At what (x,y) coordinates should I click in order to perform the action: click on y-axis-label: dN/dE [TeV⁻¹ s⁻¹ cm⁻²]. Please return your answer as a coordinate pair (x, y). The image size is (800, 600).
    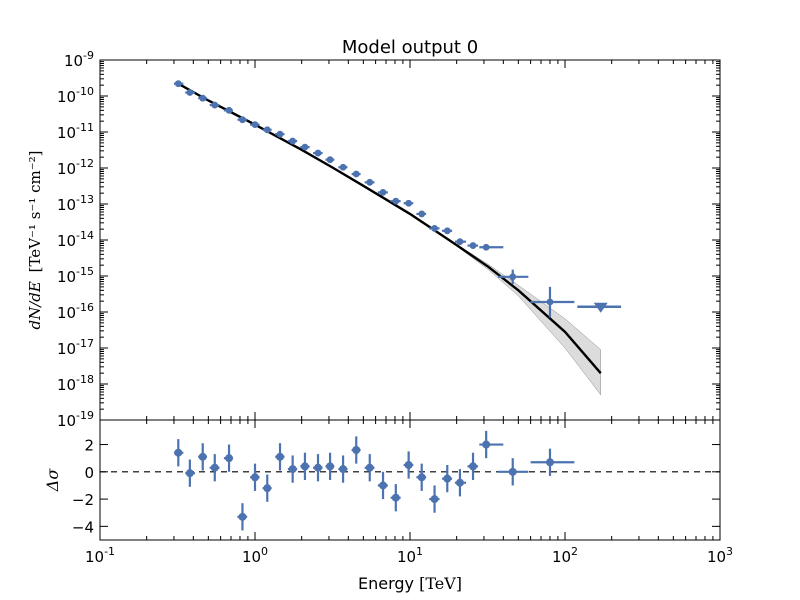
    Looking at the image, I should click on (35, 239).